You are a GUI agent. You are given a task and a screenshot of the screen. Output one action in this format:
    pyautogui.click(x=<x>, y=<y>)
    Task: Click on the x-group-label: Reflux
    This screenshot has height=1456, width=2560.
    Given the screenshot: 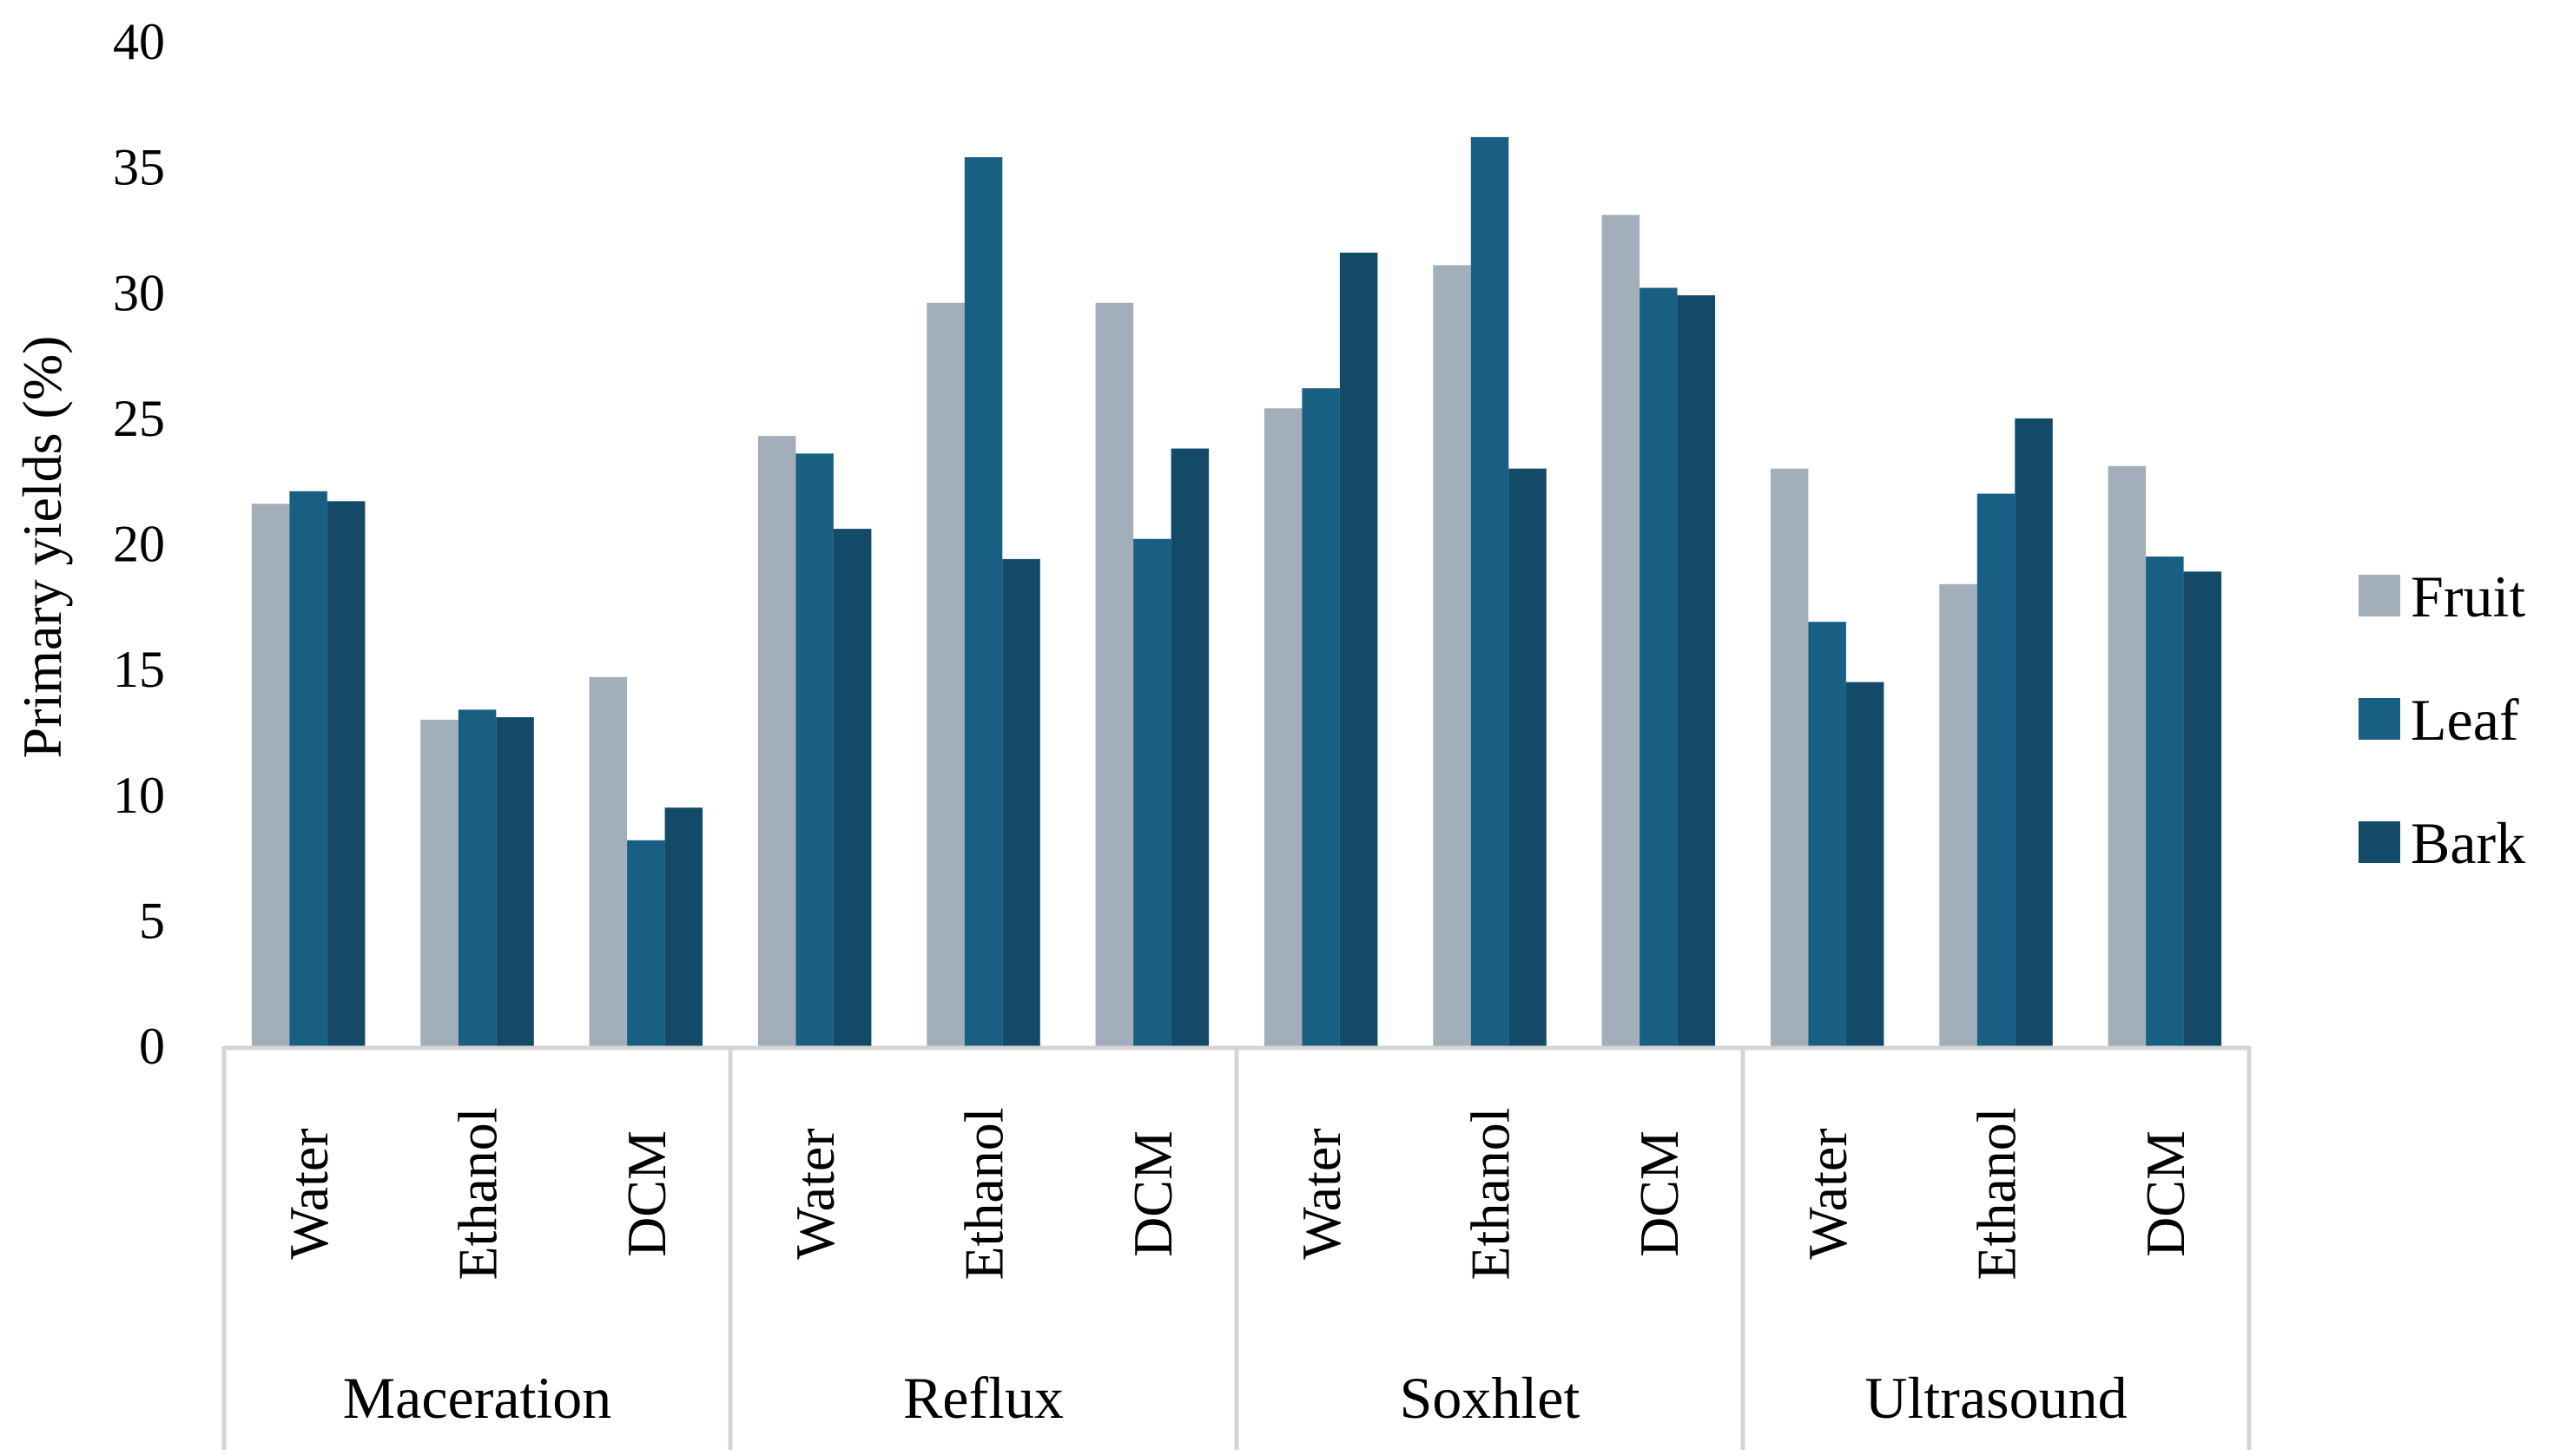 What is the action you would take?
    pyautogui.click(x=983, y=1398)
    